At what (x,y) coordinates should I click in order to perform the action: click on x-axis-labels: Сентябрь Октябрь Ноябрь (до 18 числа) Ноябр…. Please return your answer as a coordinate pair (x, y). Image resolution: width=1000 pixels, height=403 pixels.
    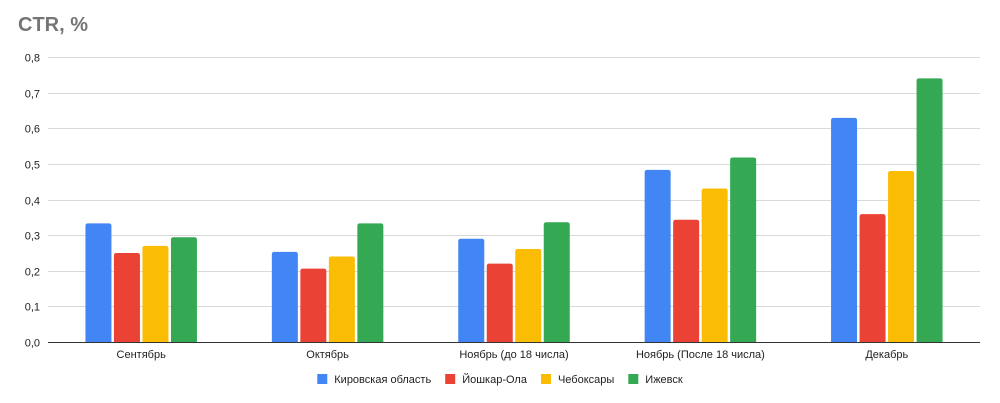
    Looking at the image, I should click on (513, 355).